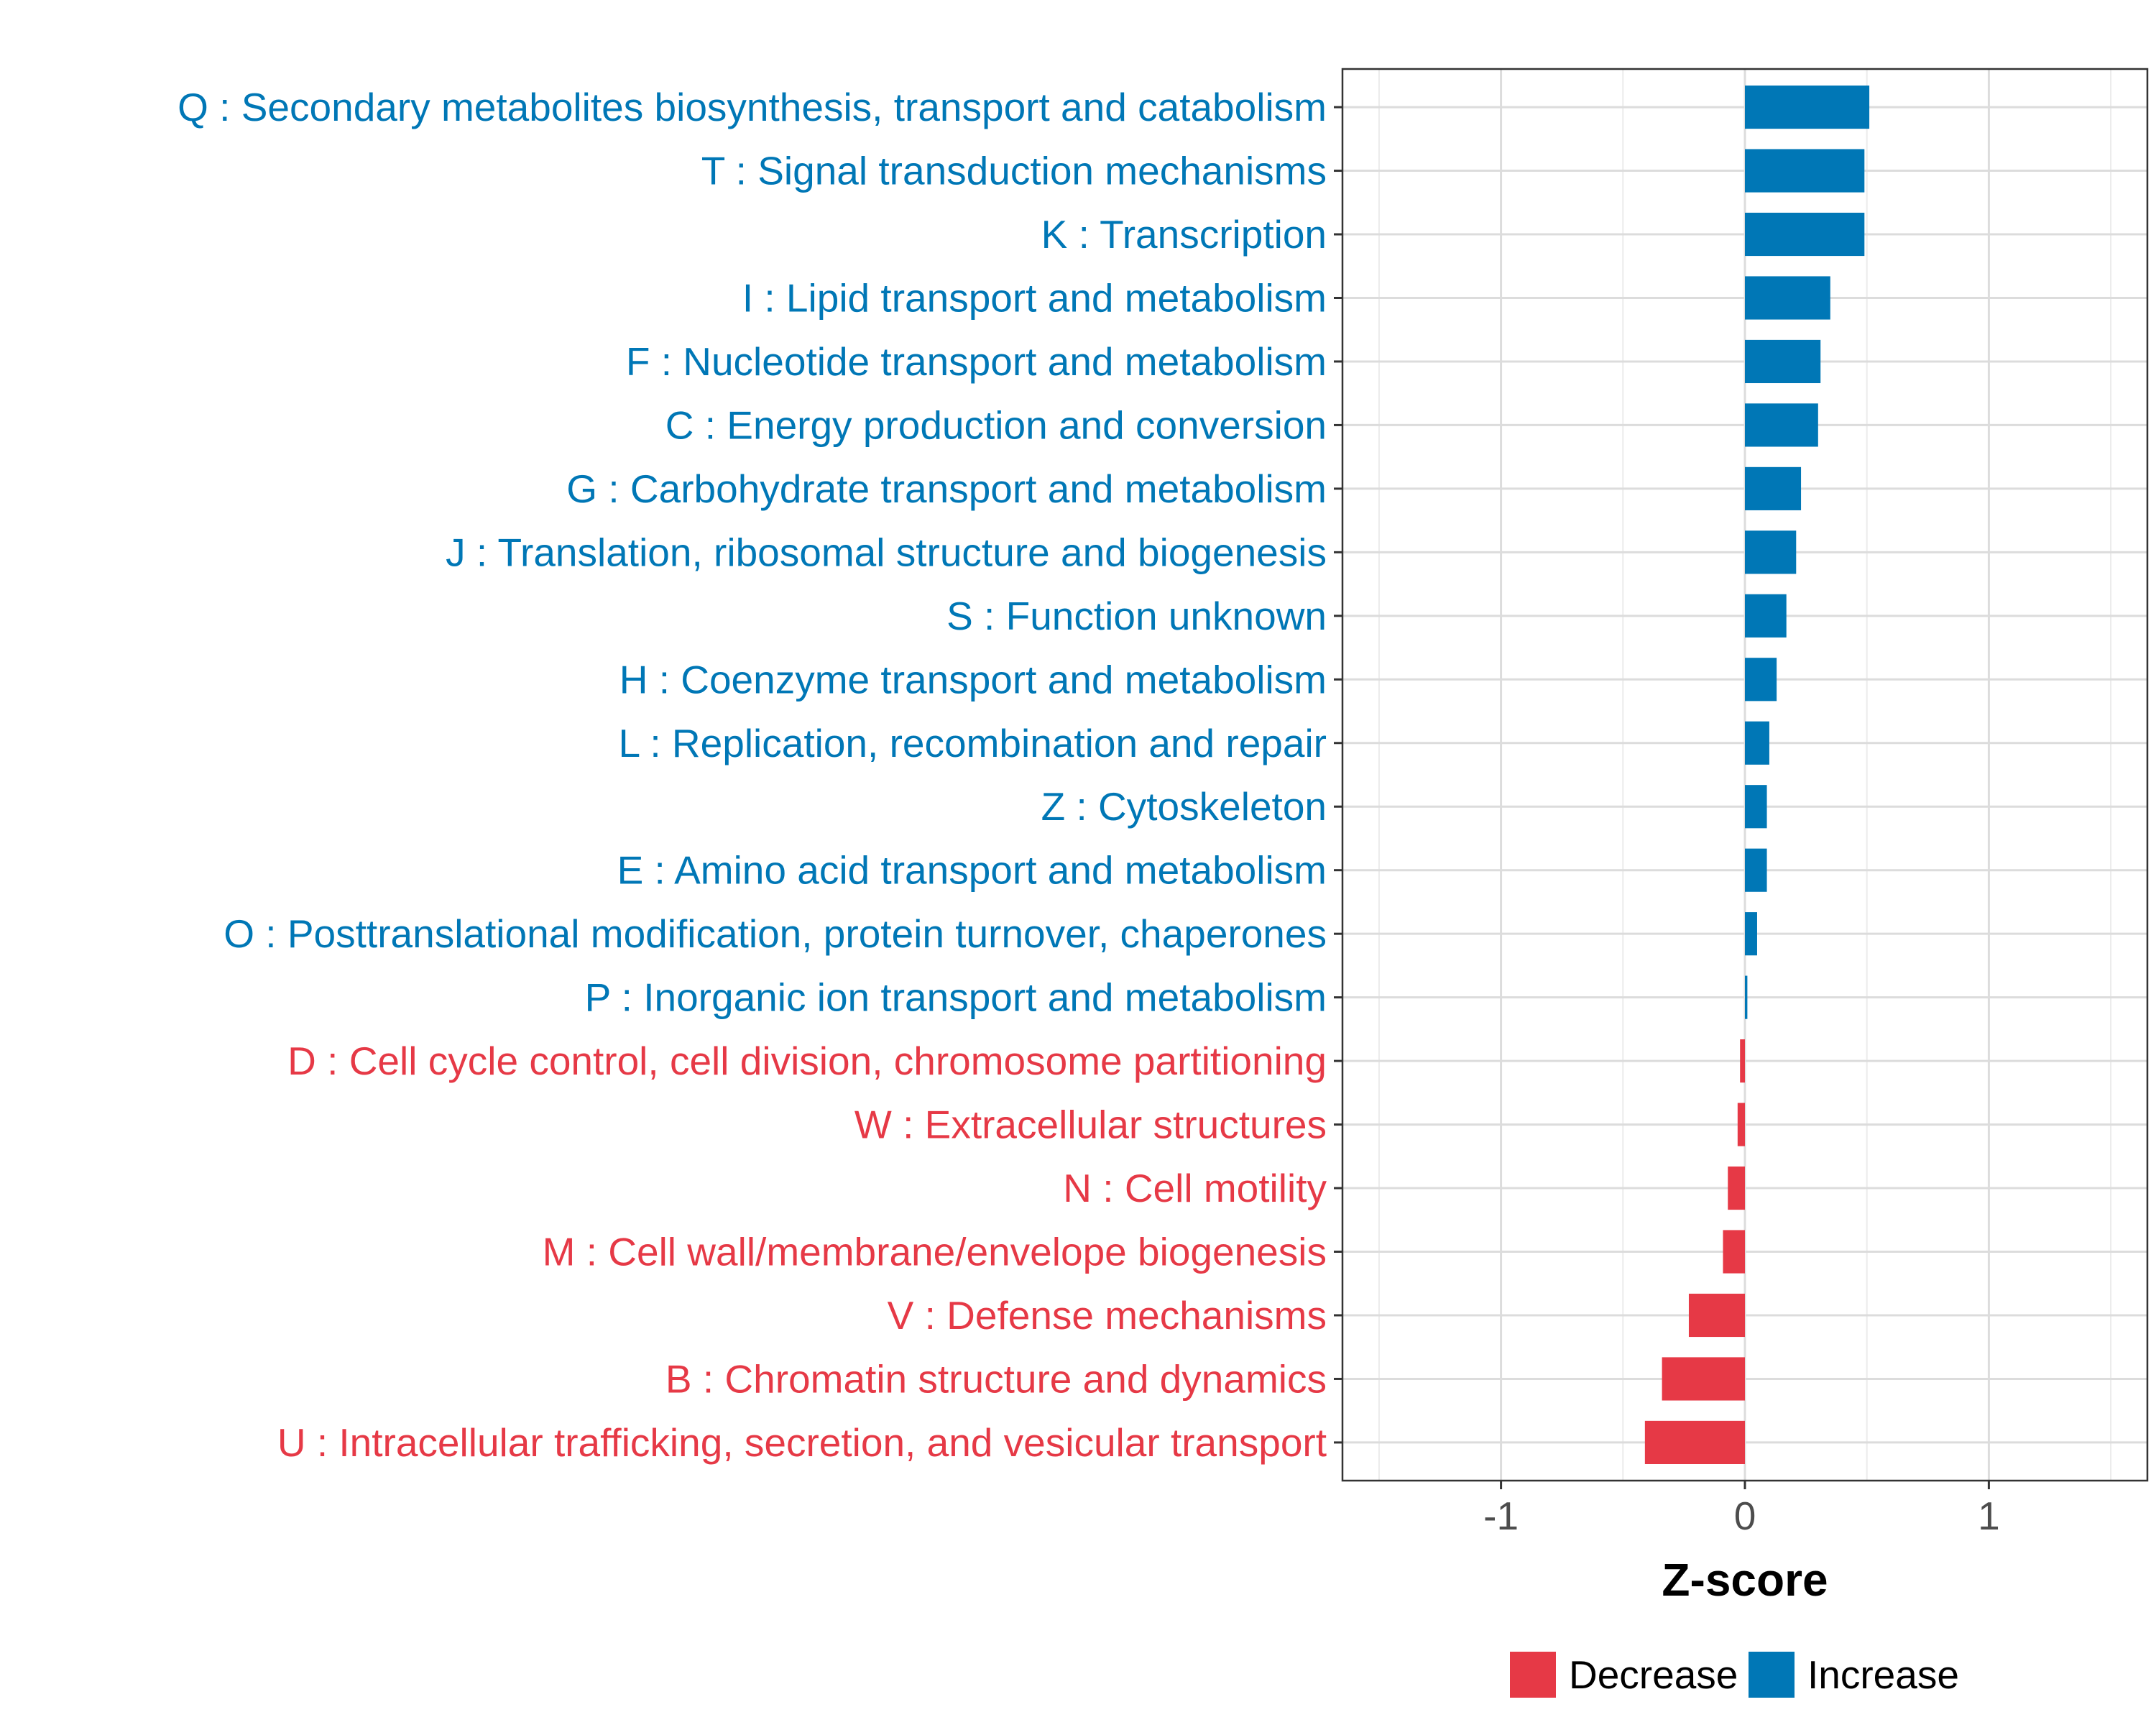 The height and width of the screenshot is (1725, 2156). I want to click on legend-label: Increase, so click(1883, 1674).